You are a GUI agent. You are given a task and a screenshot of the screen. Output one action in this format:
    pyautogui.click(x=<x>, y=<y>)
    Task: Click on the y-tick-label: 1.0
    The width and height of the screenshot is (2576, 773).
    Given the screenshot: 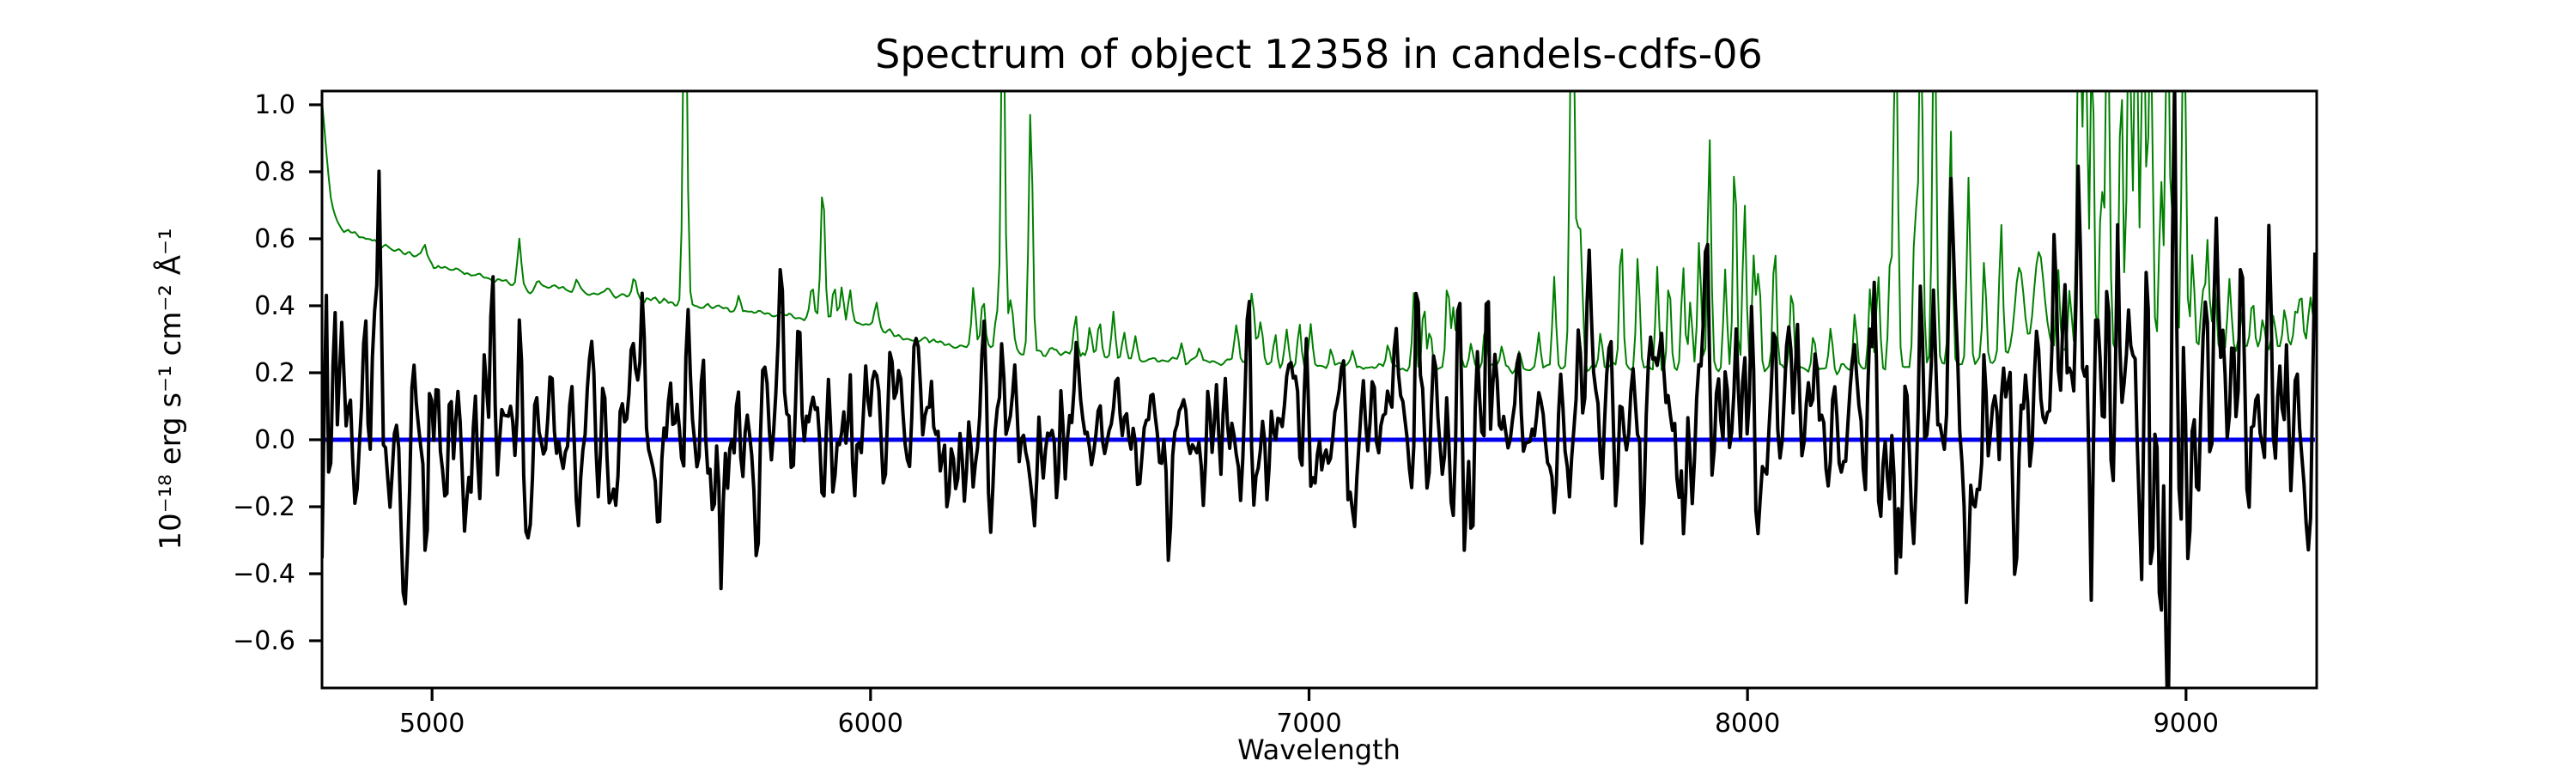 What is the action you would take?
    pyautogui.click(x=274, y=105)
    